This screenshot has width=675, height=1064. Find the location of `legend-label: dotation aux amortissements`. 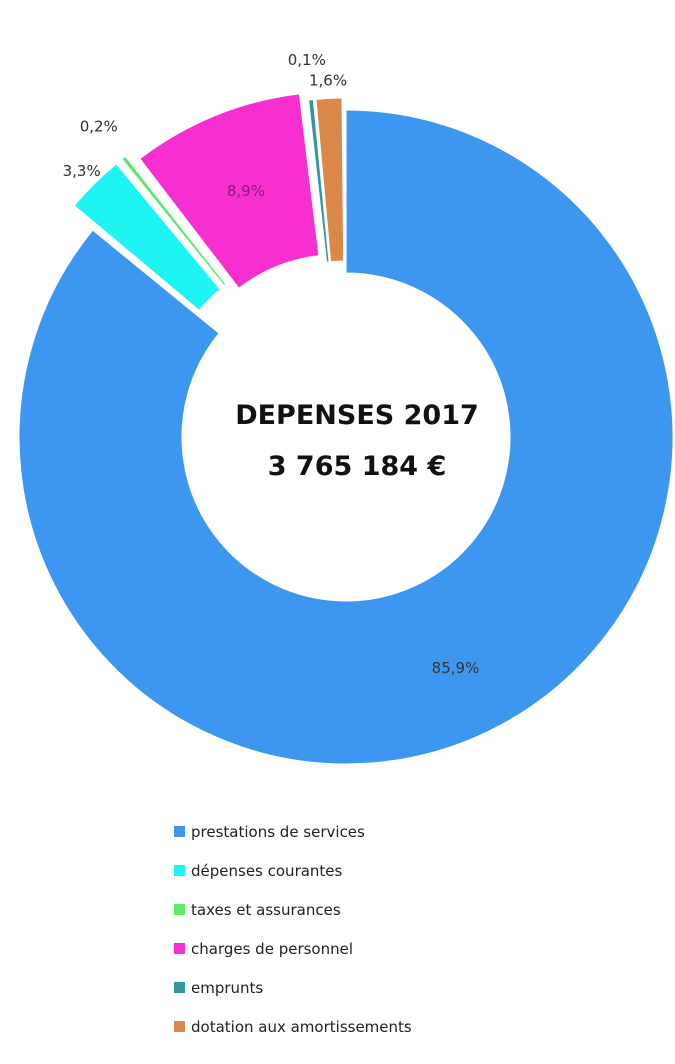

legend-label: dotation aux amortissements is located at coordinates (301, 1026).